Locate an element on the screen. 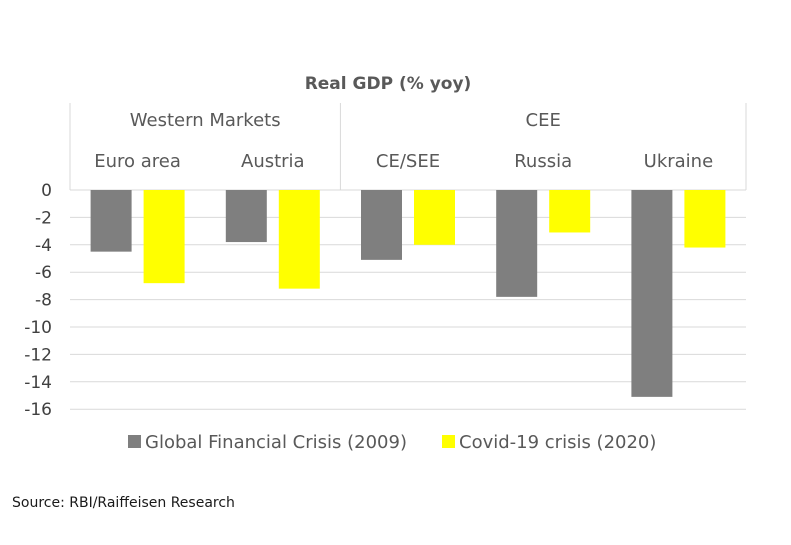  category-label: Euro area is located at coordinates (137, 161).